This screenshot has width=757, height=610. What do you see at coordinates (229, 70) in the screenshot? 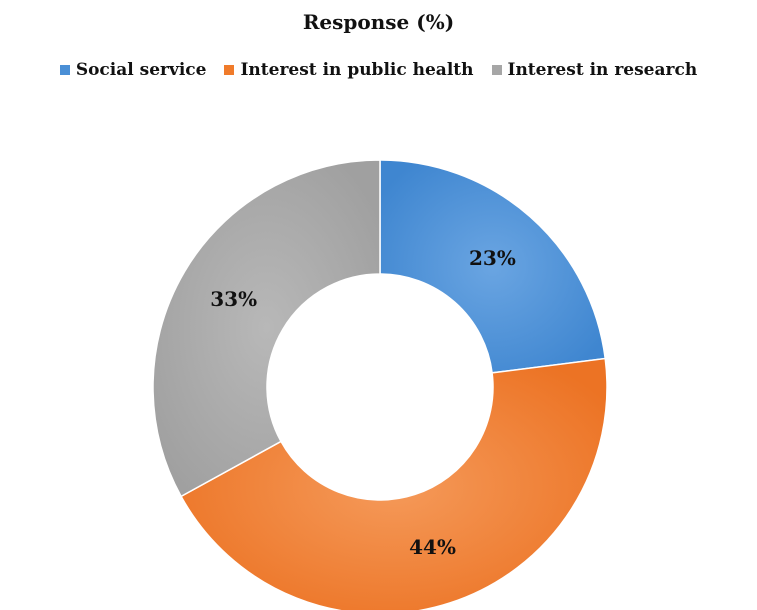
I see `legend-swatch-public-health` at bounding box center [229, 70].